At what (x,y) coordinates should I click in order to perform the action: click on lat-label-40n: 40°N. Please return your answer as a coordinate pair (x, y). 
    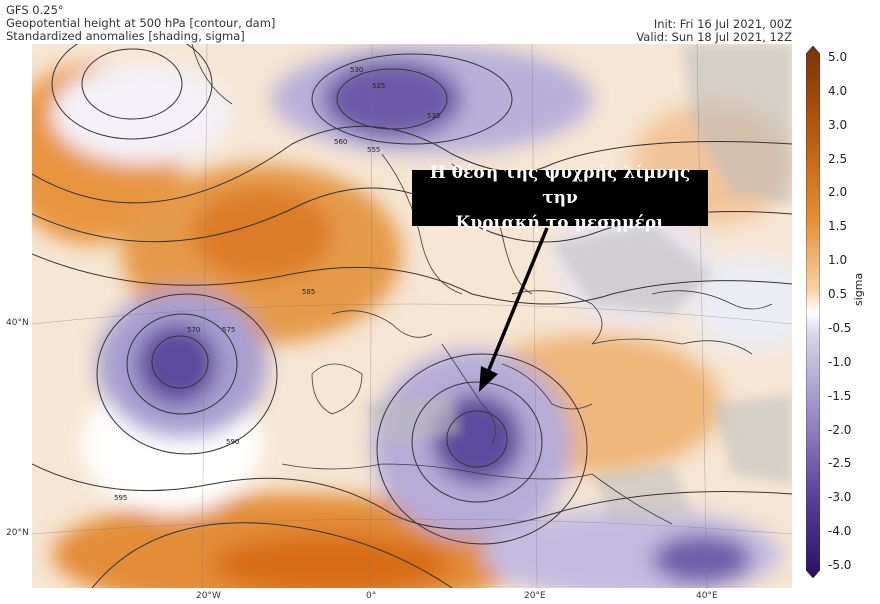
    Looking at the image, I should click on (17, 323).